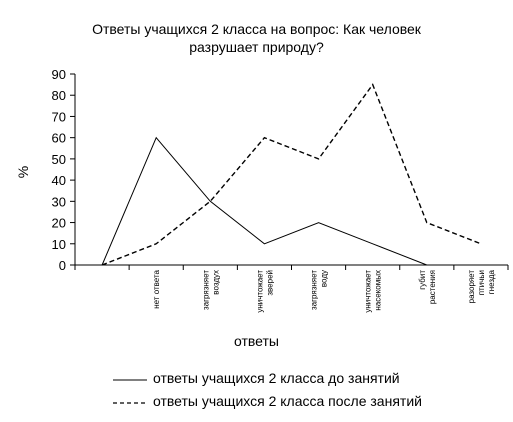 The width and height of the screenshot is (513, 422). Describe the element at coordinates (59, 223) in the screenshot. I see `y-tick-label: 20` at that location.